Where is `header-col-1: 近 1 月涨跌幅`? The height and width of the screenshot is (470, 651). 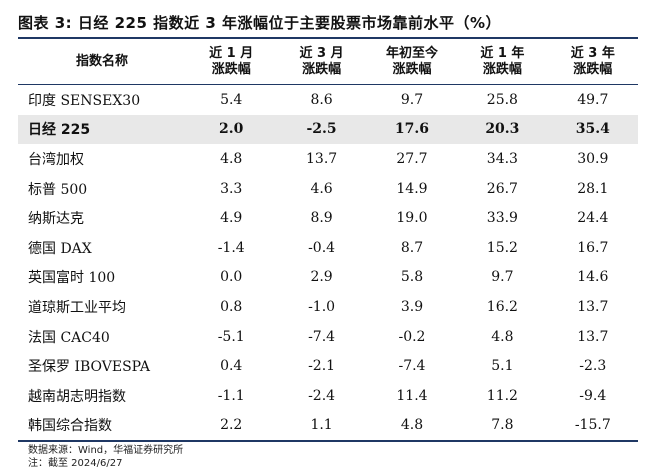
header-col-1: 近 1 月涨跌幅 is located at coordinates (231, 62).